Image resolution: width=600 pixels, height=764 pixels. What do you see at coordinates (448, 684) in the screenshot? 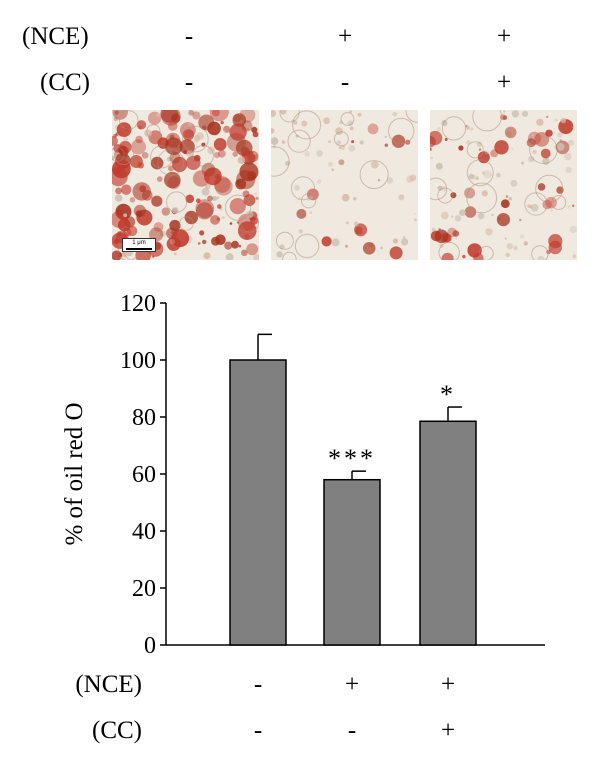
I see `bottom-condition-sign: +` at bounding box center [448, 684].